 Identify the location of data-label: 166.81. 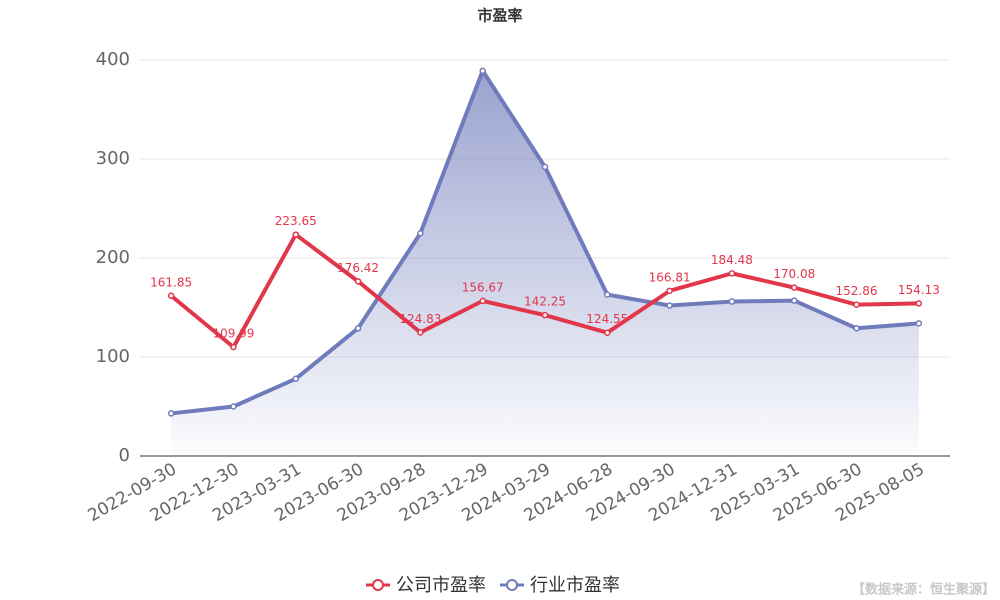
(670, 277).